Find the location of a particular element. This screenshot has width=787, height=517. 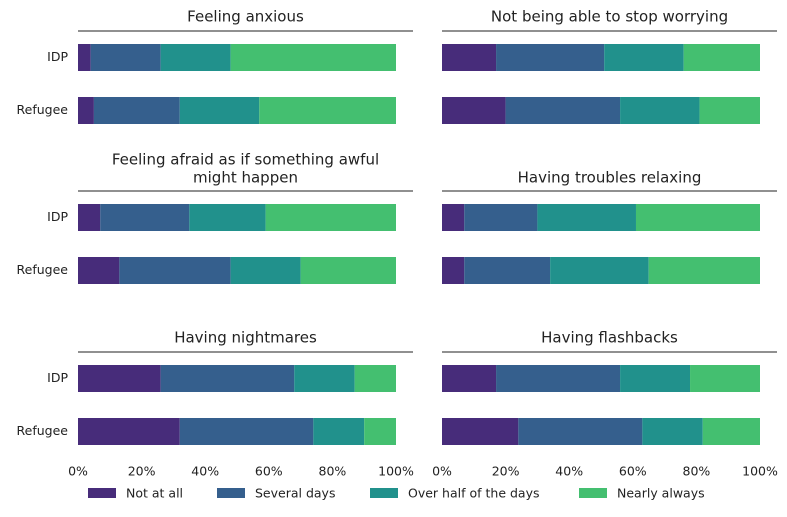

legend-label: Several days is located at coordinates (295, 493).